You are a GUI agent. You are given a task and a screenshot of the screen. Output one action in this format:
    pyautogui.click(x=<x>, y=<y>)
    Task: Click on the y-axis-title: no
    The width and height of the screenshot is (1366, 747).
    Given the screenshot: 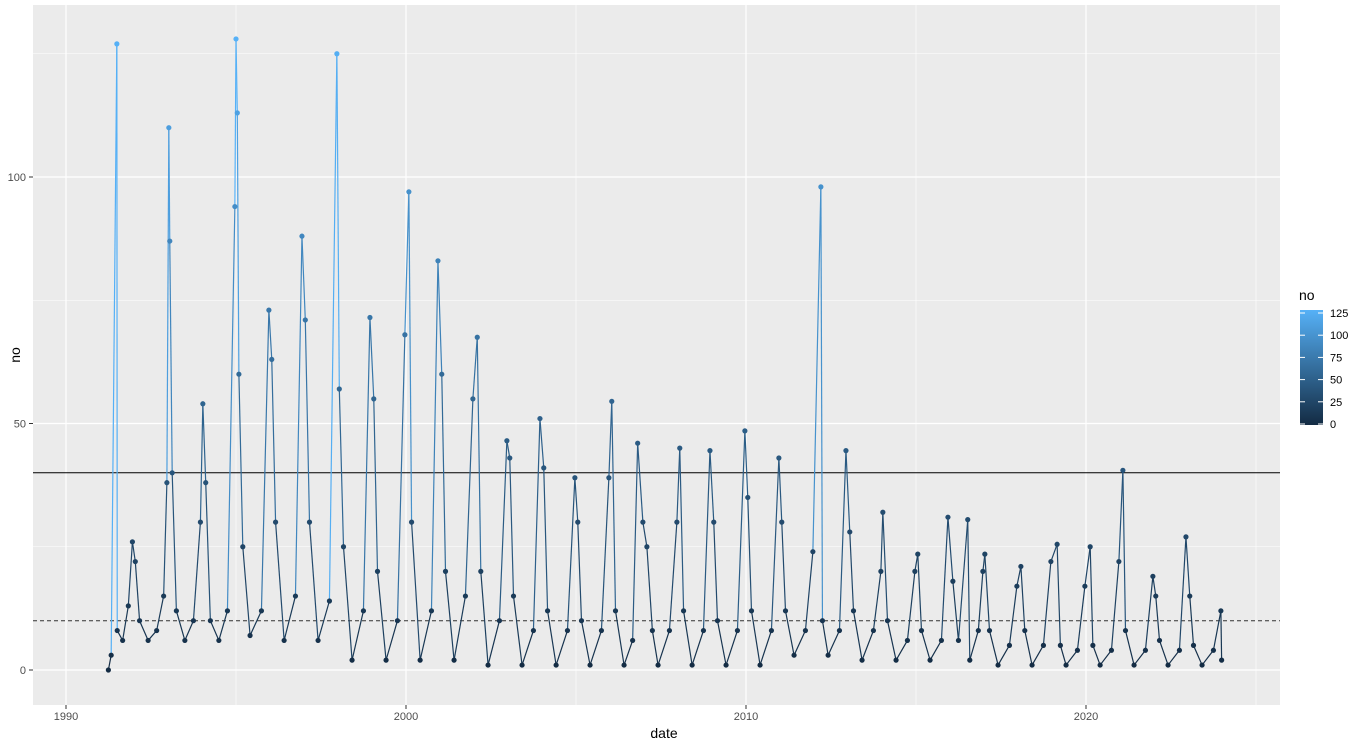 What is the action you would take?
    pyautogui.click(x=15, y=355)
    